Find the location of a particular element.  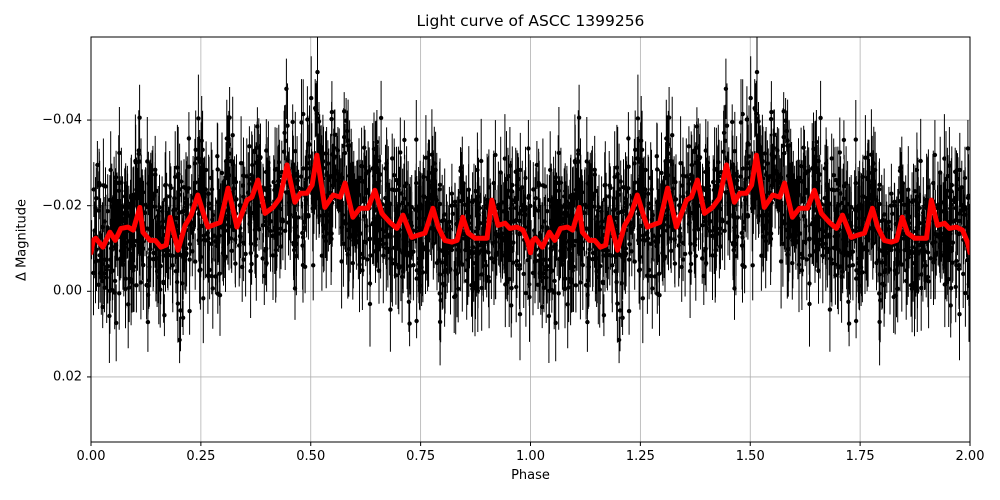

y-tick-label: −0.04 is located at coordinates (62, 120).